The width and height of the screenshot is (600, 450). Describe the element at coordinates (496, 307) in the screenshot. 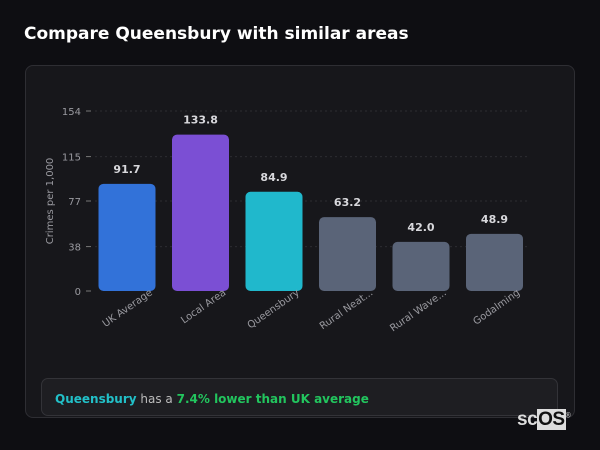

I see `x-tick-label: Godalming` at that location.